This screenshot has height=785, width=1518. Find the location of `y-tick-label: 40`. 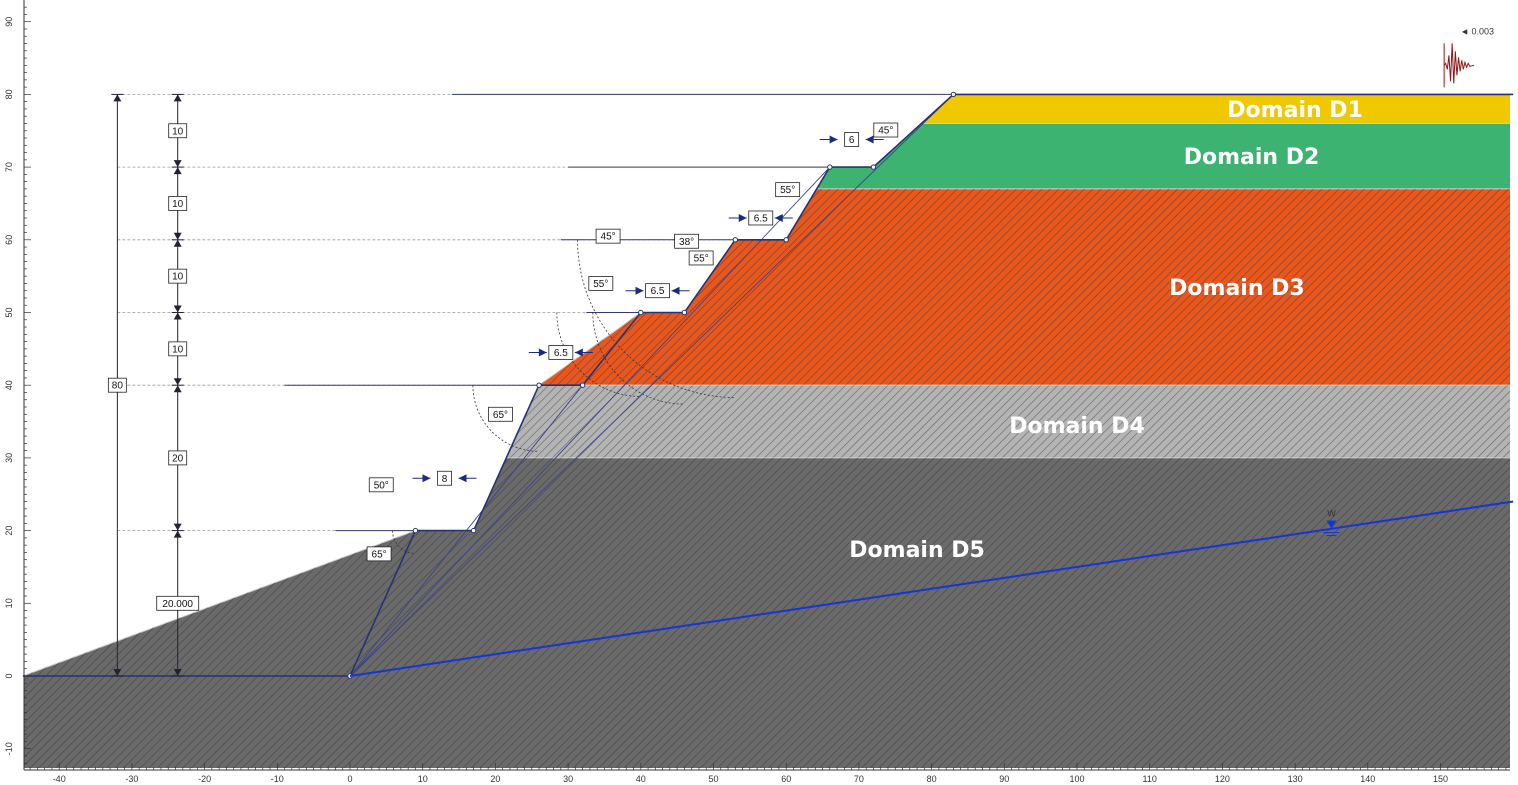

y-tick-label: 40 is located at coordinates (9, 385).